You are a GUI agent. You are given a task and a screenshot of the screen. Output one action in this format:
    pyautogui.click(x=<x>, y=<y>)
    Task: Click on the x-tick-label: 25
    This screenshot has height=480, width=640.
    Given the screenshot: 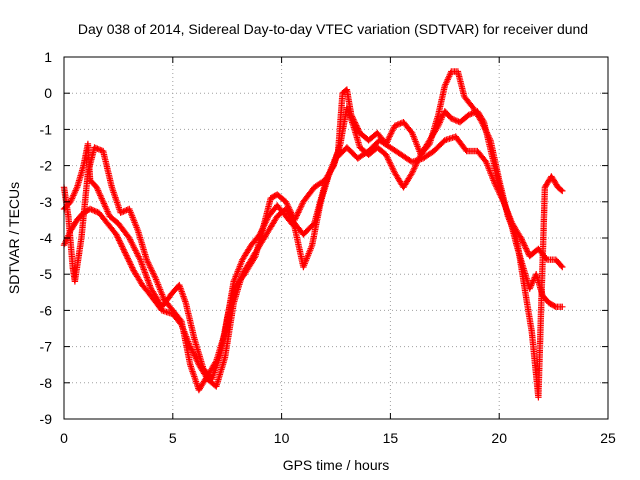 What is the action you would take?
    pyautogui.click(x=608, y=438)
    